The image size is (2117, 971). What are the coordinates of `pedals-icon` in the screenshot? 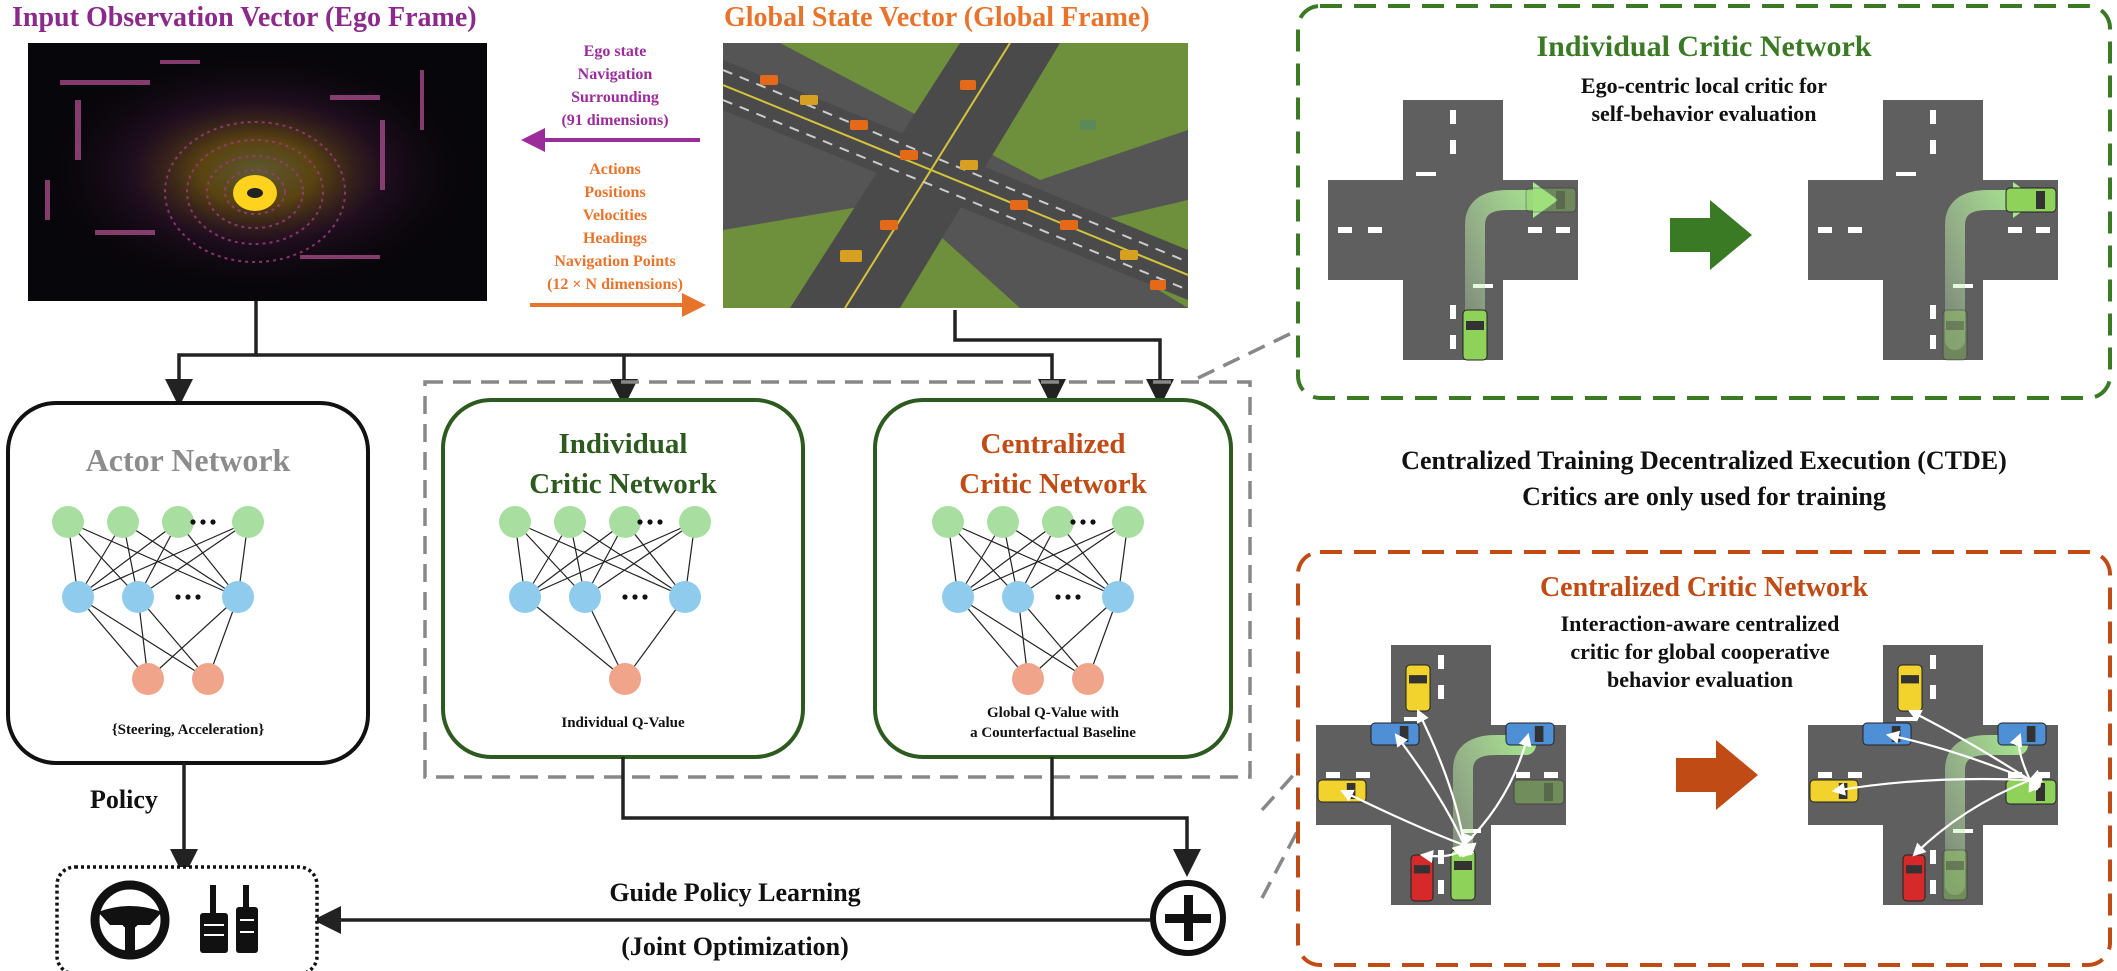 It's located at (229, 919).